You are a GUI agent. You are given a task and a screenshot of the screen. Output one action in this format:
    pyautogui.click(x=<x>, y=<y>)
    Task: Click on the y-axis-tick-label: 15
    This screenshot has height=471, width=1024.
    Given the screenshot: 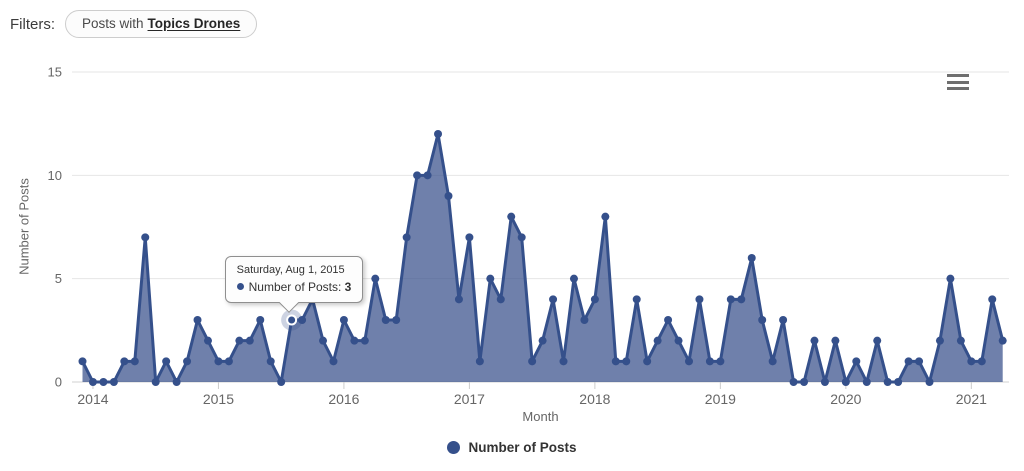 What is the action you would take?
    pyautogui.click(x=55, y=72)
    